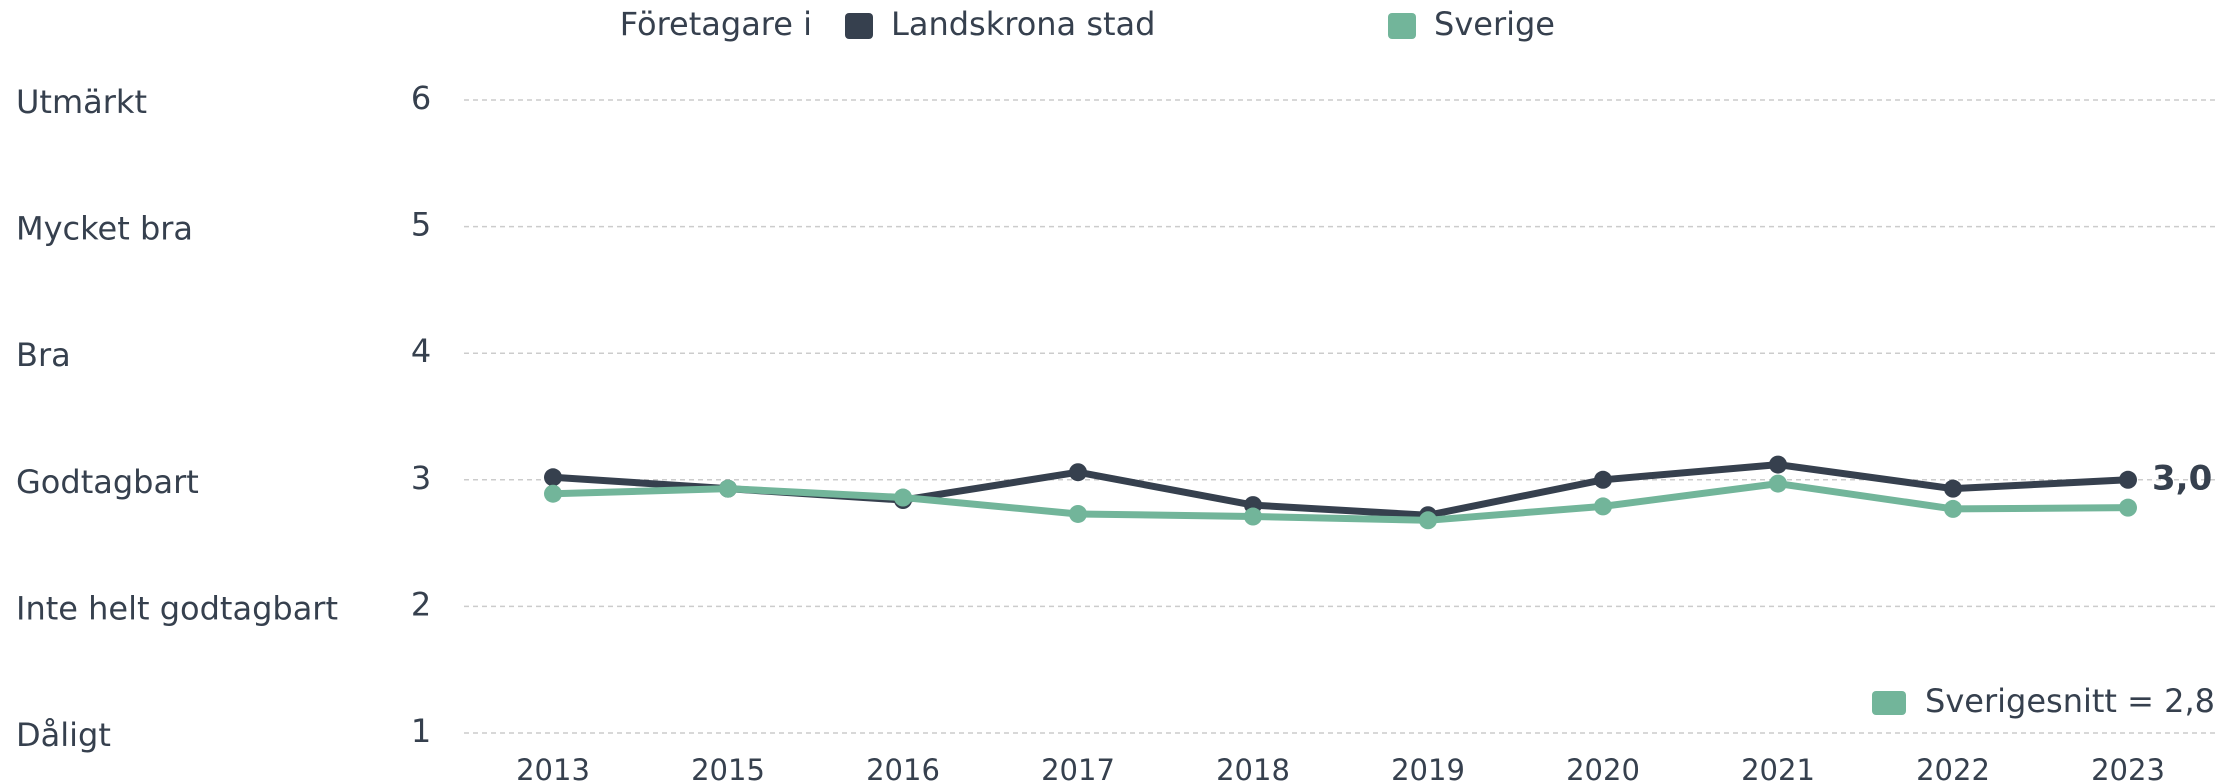  I want to click on data-label: 3,0, so click(2182, 478).